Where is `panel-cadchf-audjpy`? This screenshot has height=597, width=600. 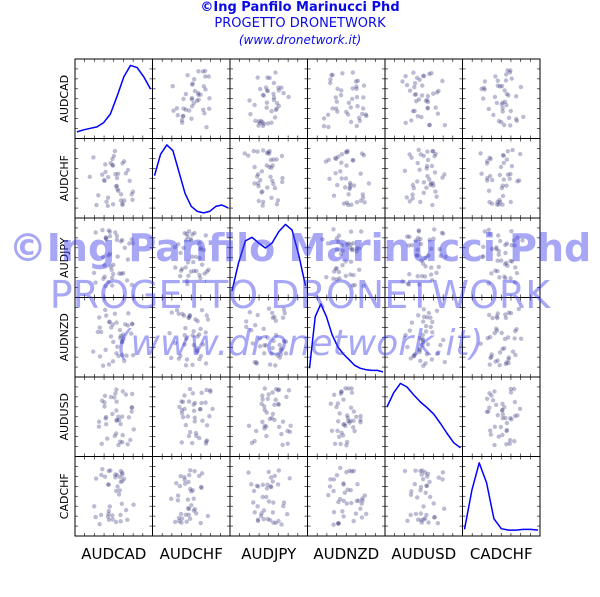
panel-cadchf-audjpy is located at coordinates (268, 496).